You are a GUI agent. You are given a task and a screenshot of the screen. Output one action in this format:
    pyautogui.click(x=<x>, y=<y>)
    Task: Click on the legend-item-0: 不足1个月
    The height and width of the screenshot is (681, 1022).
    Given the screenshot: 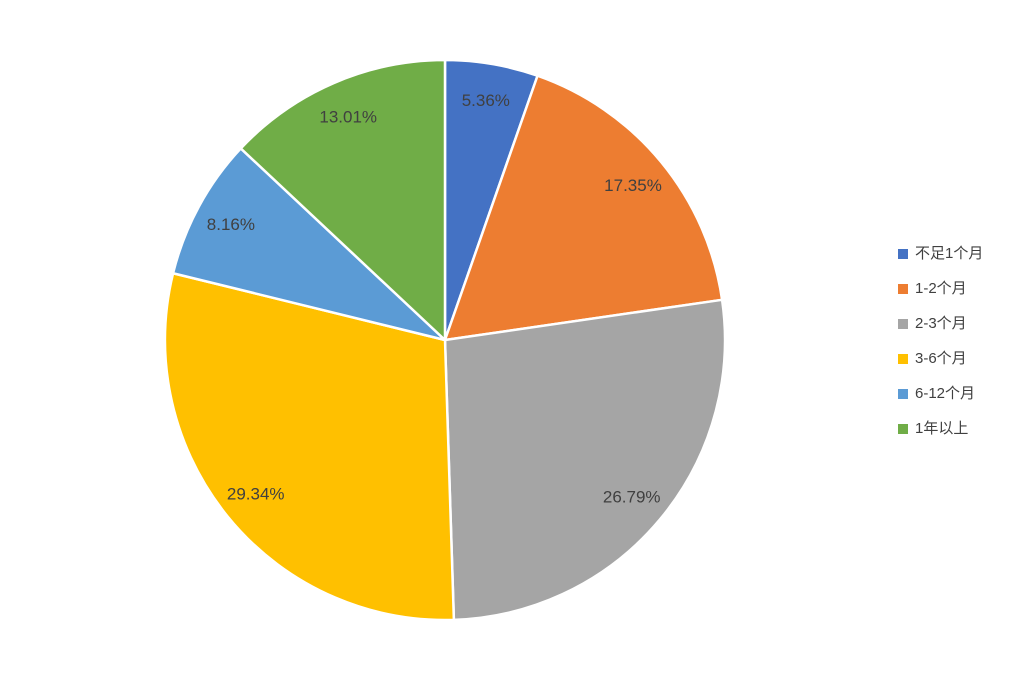 What is the action you would take?
    pyautogui.click(x=940, y=253)
    